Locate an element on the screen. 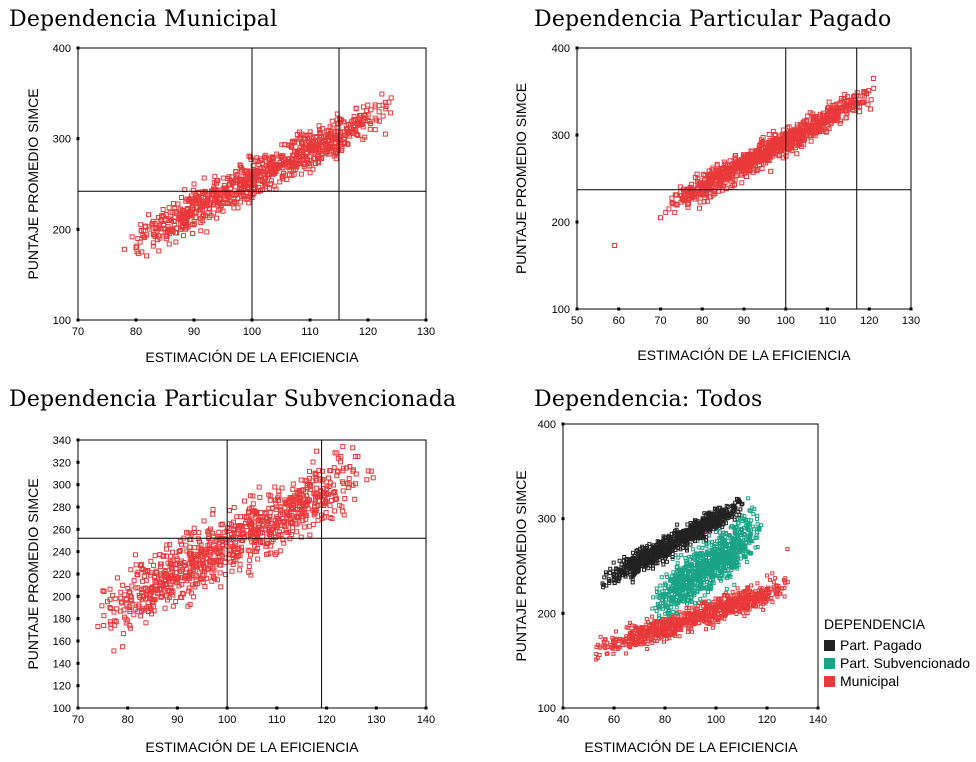 Image resolution: width=976 pixels, height=762 pixels. y-tick-label: 180 is located at coordinates (62, 620).